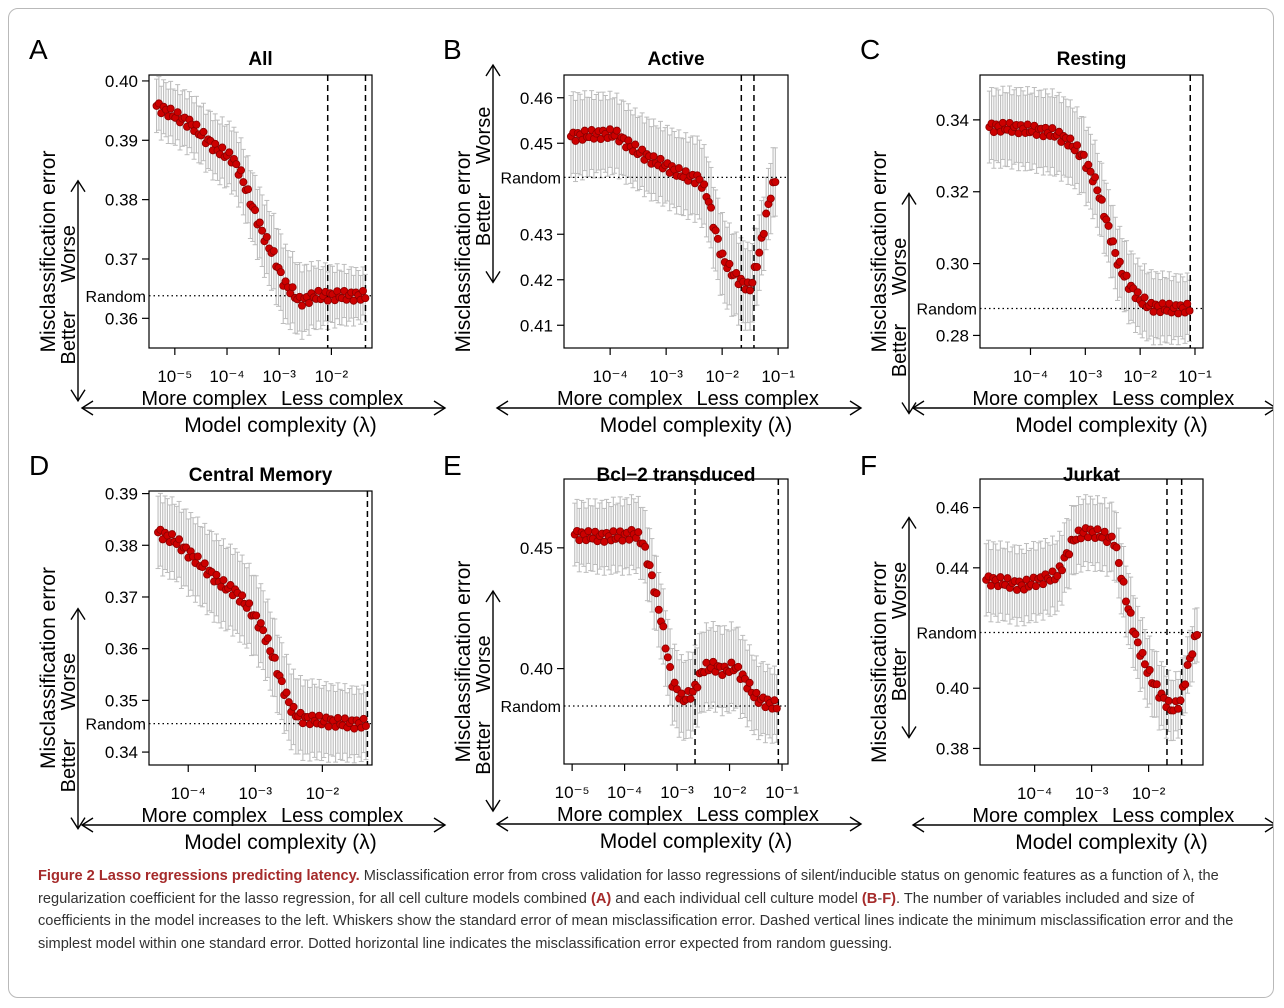 This screenshot has width=1284, height=1008. I want to click on y-tick-label: 0.37, so click(121, 259).